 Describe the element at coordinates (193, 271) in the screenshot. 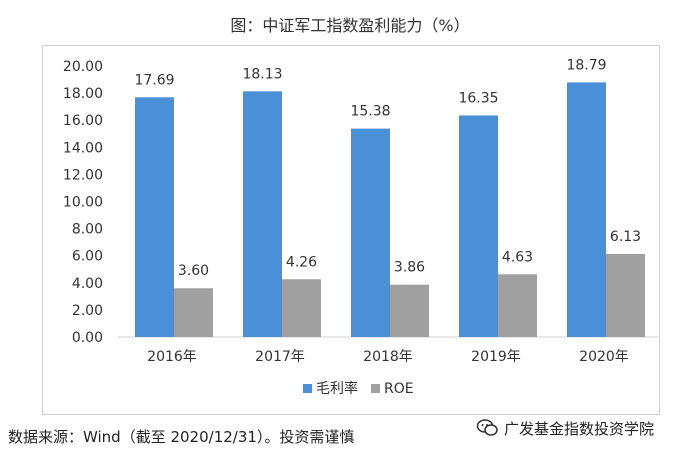

I see `data-label: 3.60` at that location.